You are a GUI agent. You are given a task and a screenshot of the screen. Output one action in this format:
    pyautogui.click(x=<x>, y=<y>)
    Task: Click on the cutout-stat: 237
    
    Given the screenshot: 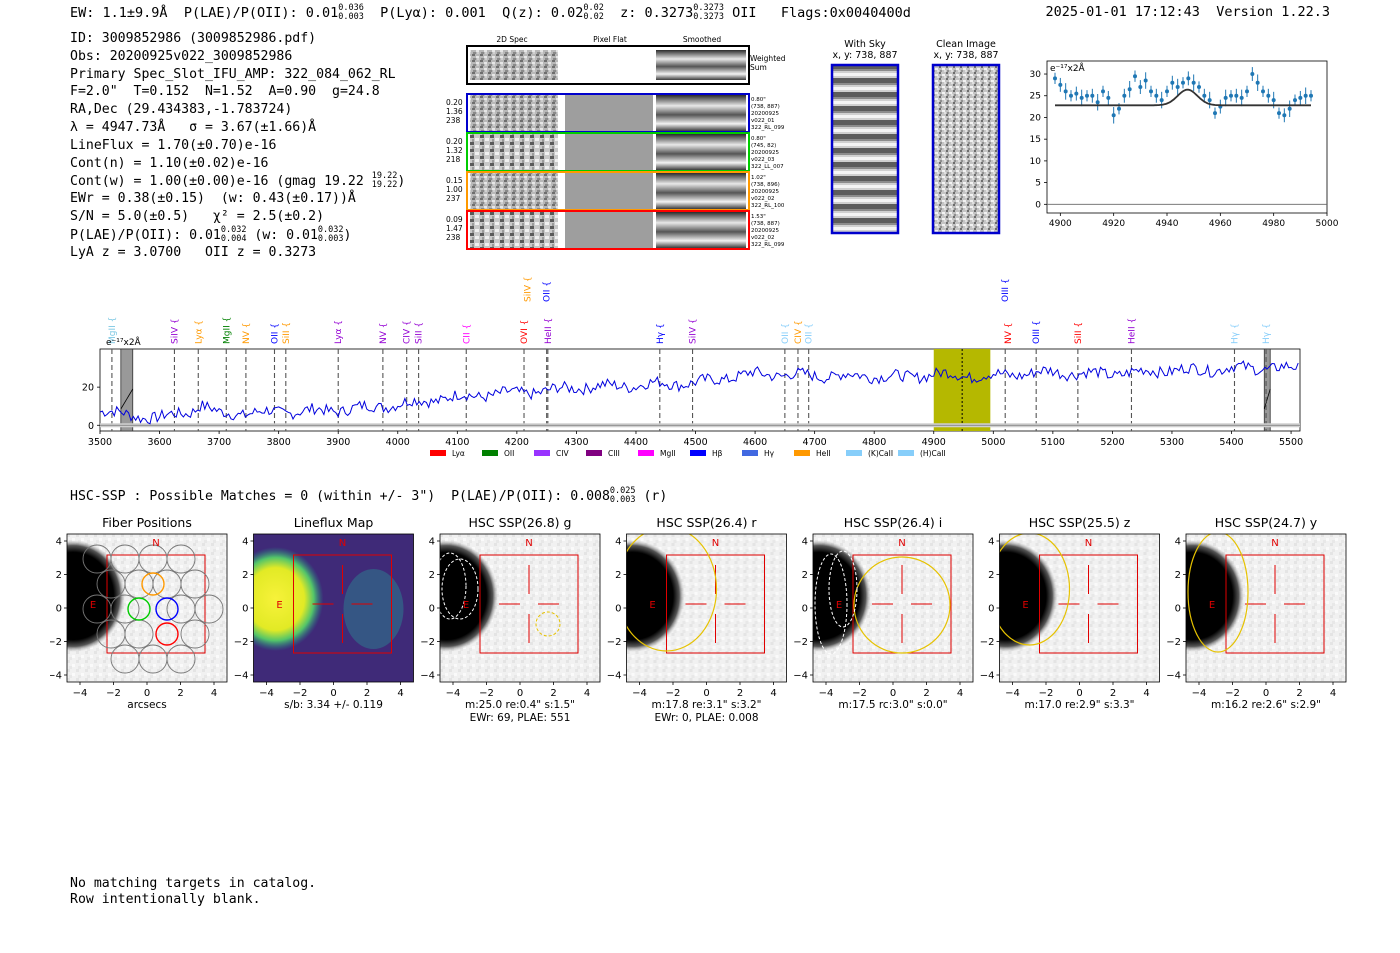 What is the action you would take?
    pyautogui.click(x=453, y=198)
    